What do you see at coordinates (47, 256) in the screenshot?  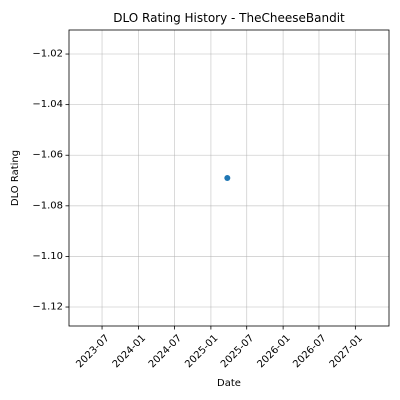 I see `y-tick-label: −1.10` at bounding box center [47, 256].